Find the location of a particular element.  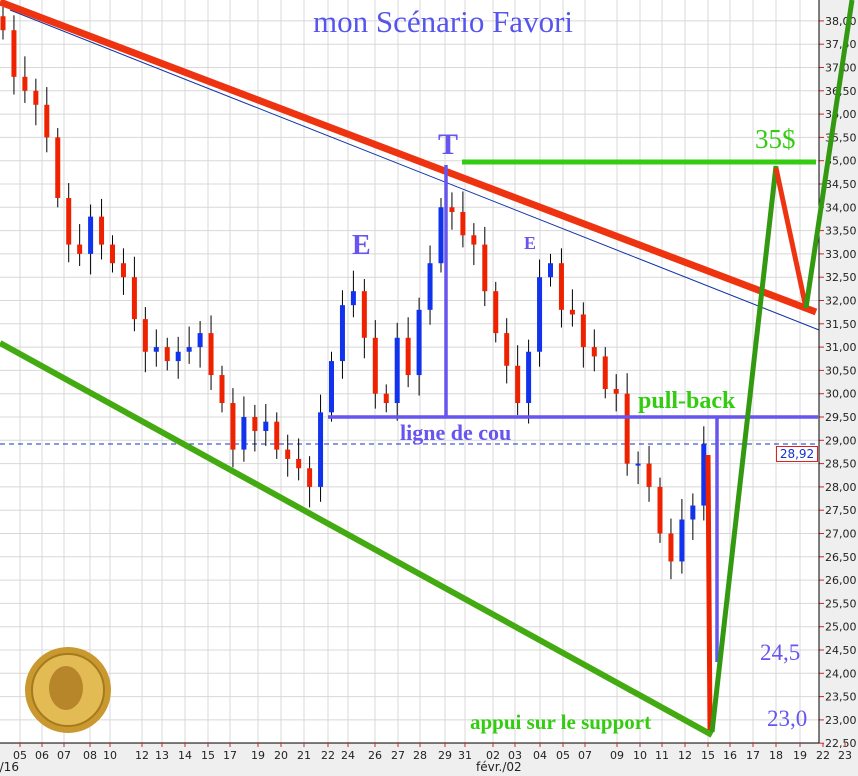

scenario-breakout-line is located at coordinates (829, 154).